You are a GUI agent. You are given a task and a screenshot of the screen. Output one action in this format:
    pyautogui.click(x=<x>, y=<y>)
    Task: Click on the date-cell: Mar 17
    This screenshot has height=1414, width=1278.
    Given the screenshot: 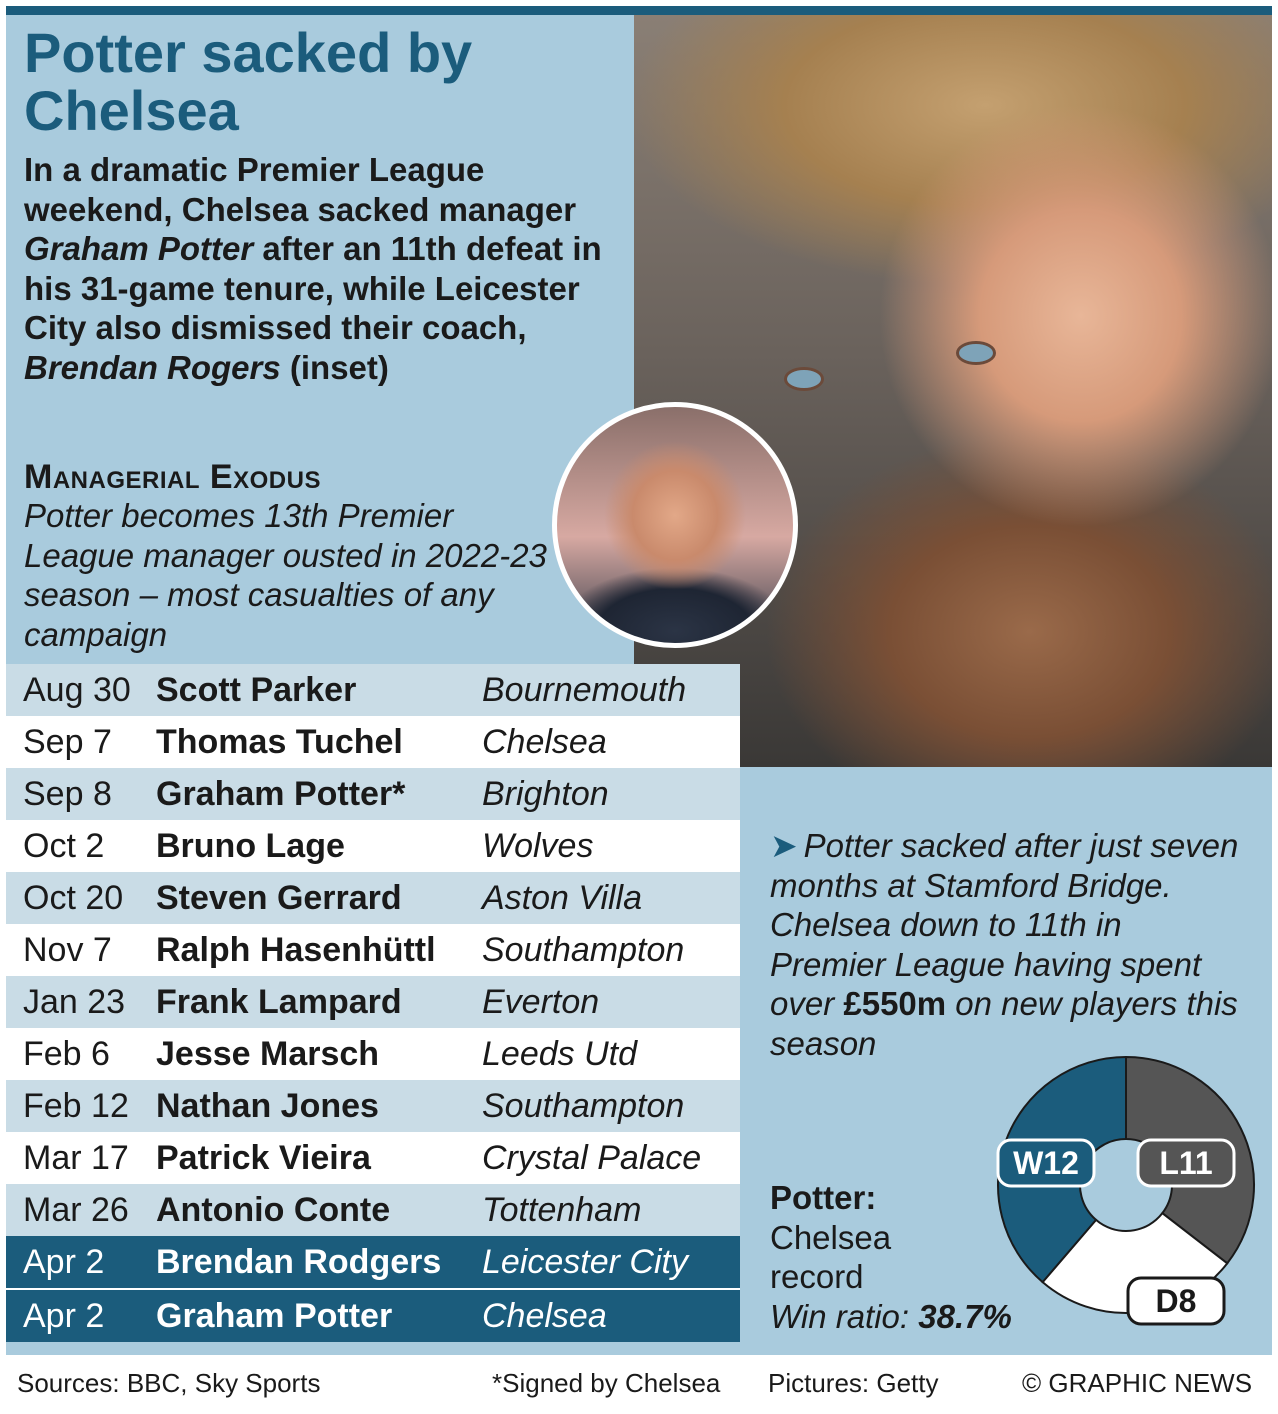 What is the action you would take?
    pyautogui.click(x=76, y=1158)
    